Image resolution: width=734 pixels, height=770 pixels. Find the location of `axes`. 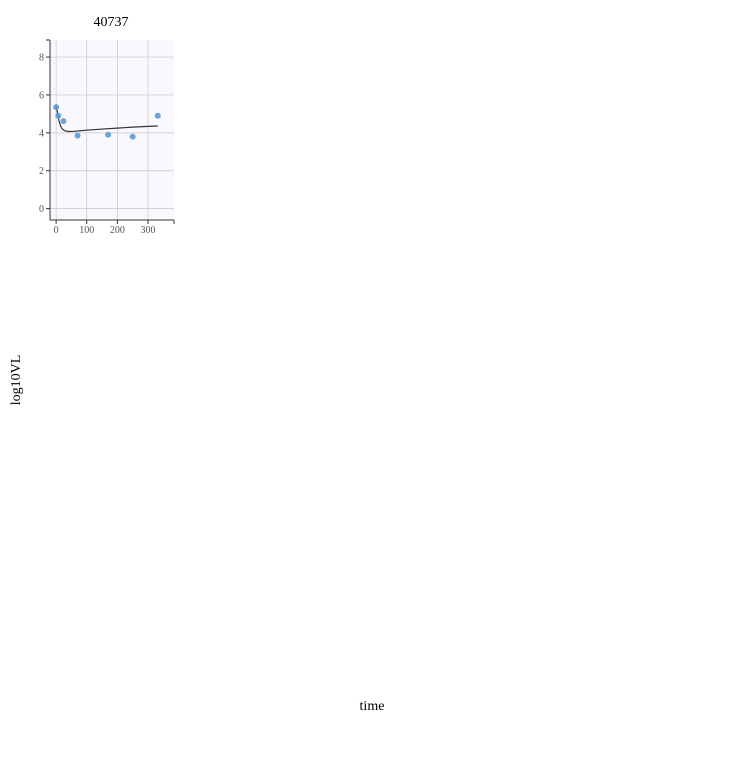

axes is located at coordinates (110, 131).